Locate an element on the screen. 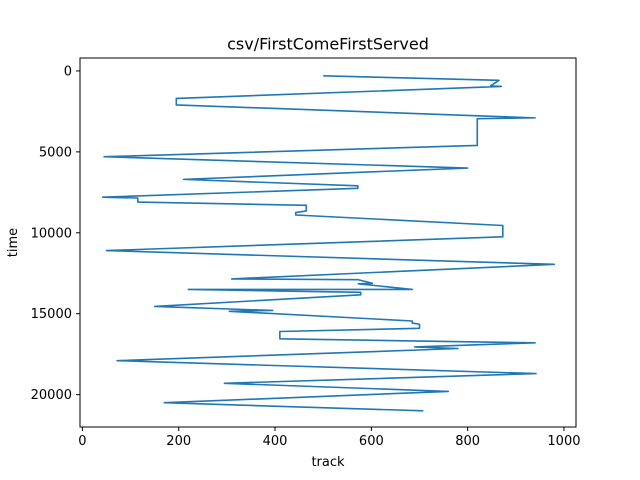  x-tick-label: 0 is located at coordinates (82, 441).